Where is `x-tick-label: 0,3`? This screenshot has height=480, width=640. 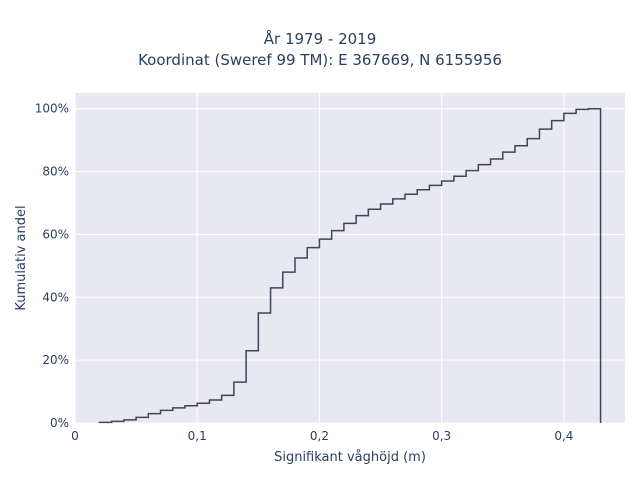
x-tick-label: 0,3 is located at coordinates (441, 436).